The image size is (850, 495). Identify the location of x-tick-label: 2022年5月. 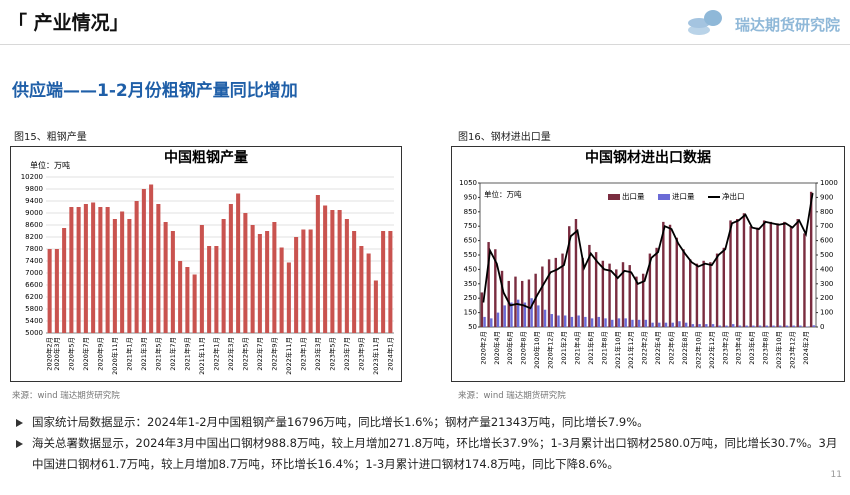
(244, 354).